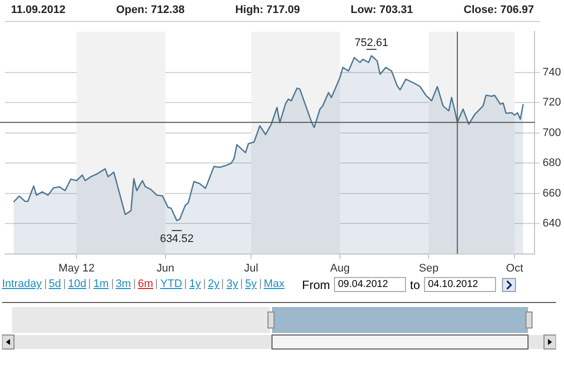 The image size is (564, 366). Describe the element at coordinates (232, 284) in the screenshot. I see `text: 3y` at that location.